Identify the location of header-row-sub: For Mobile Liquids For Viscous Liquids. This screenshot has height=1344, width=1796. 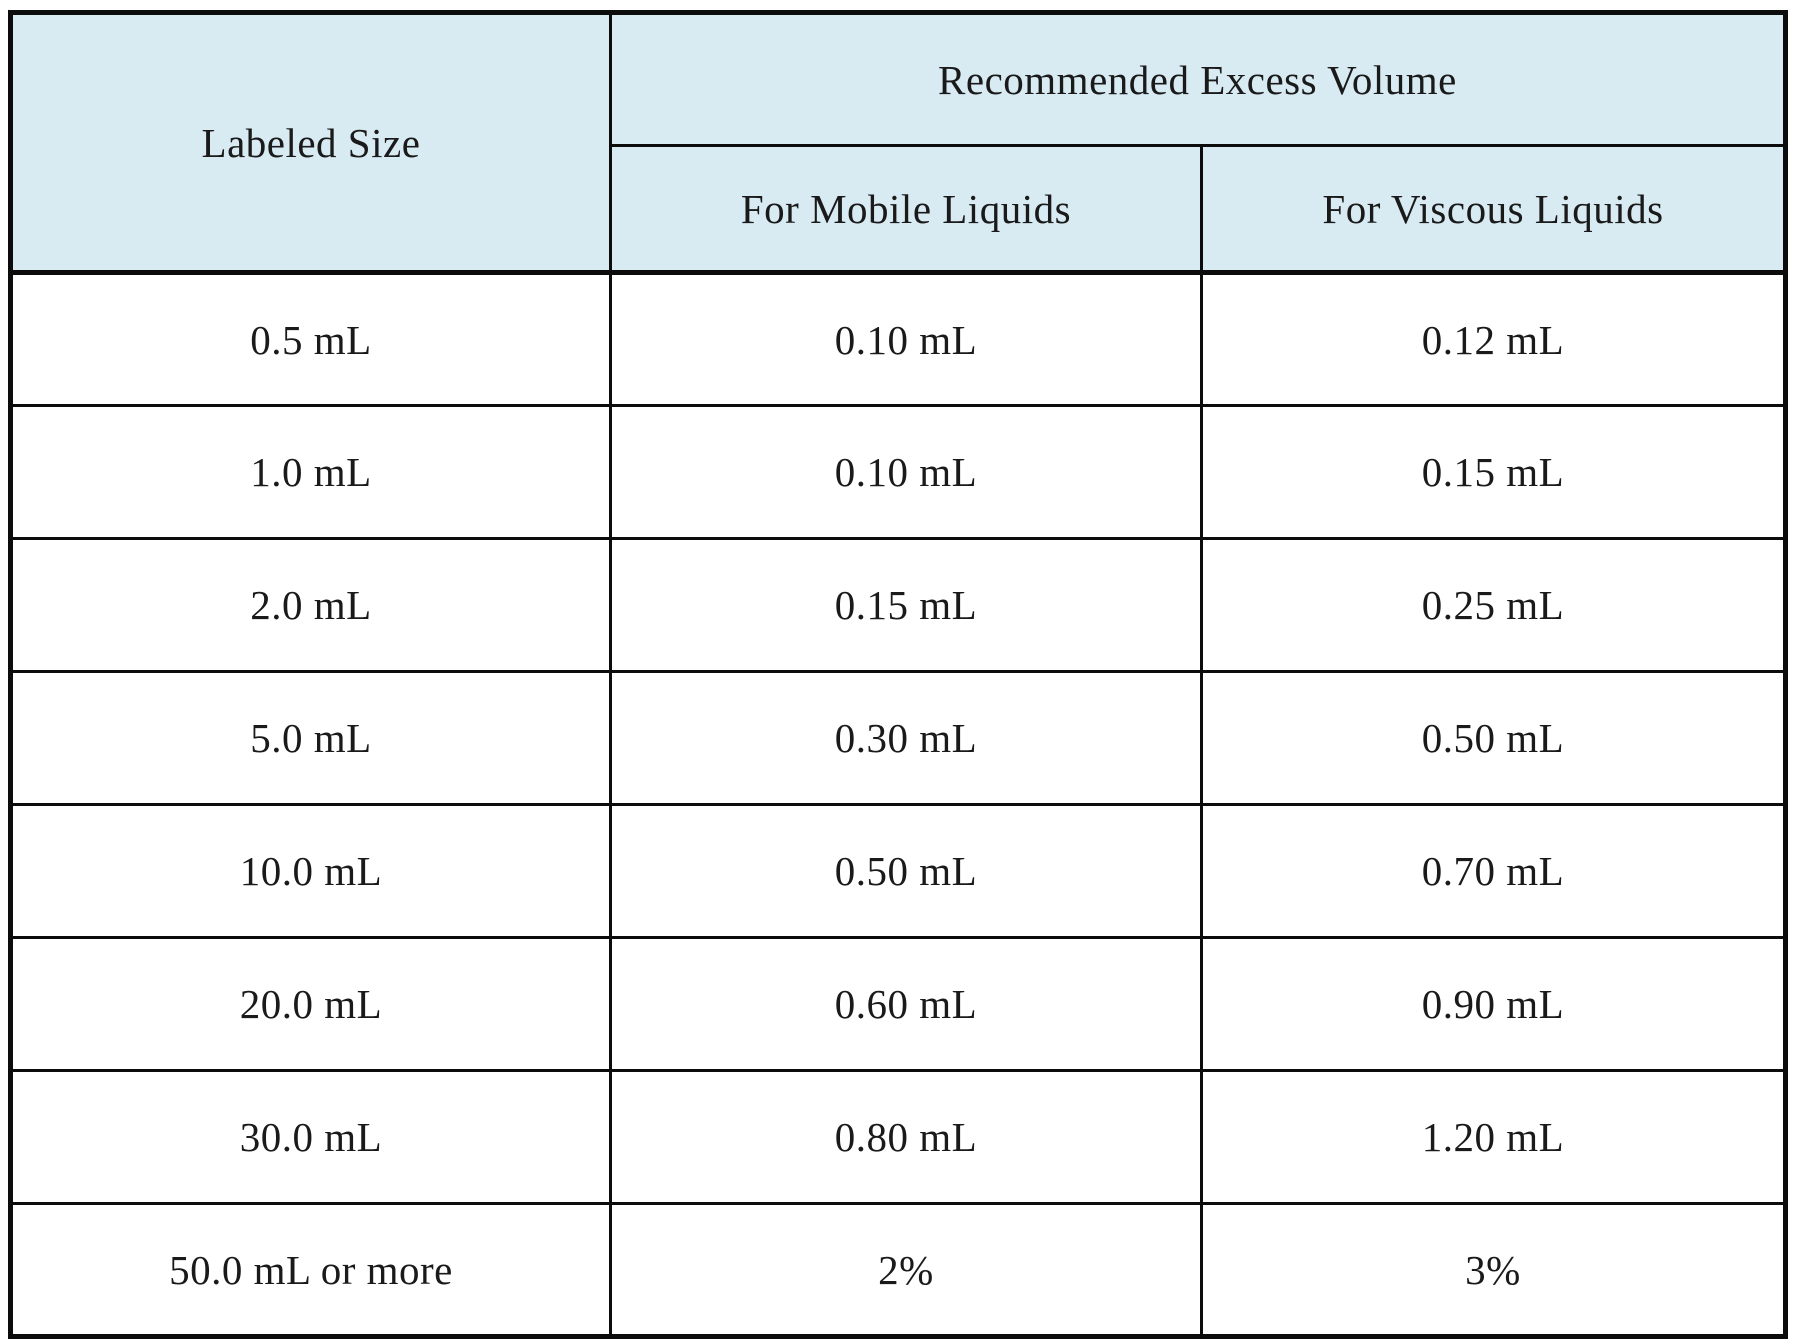
(899, 209).